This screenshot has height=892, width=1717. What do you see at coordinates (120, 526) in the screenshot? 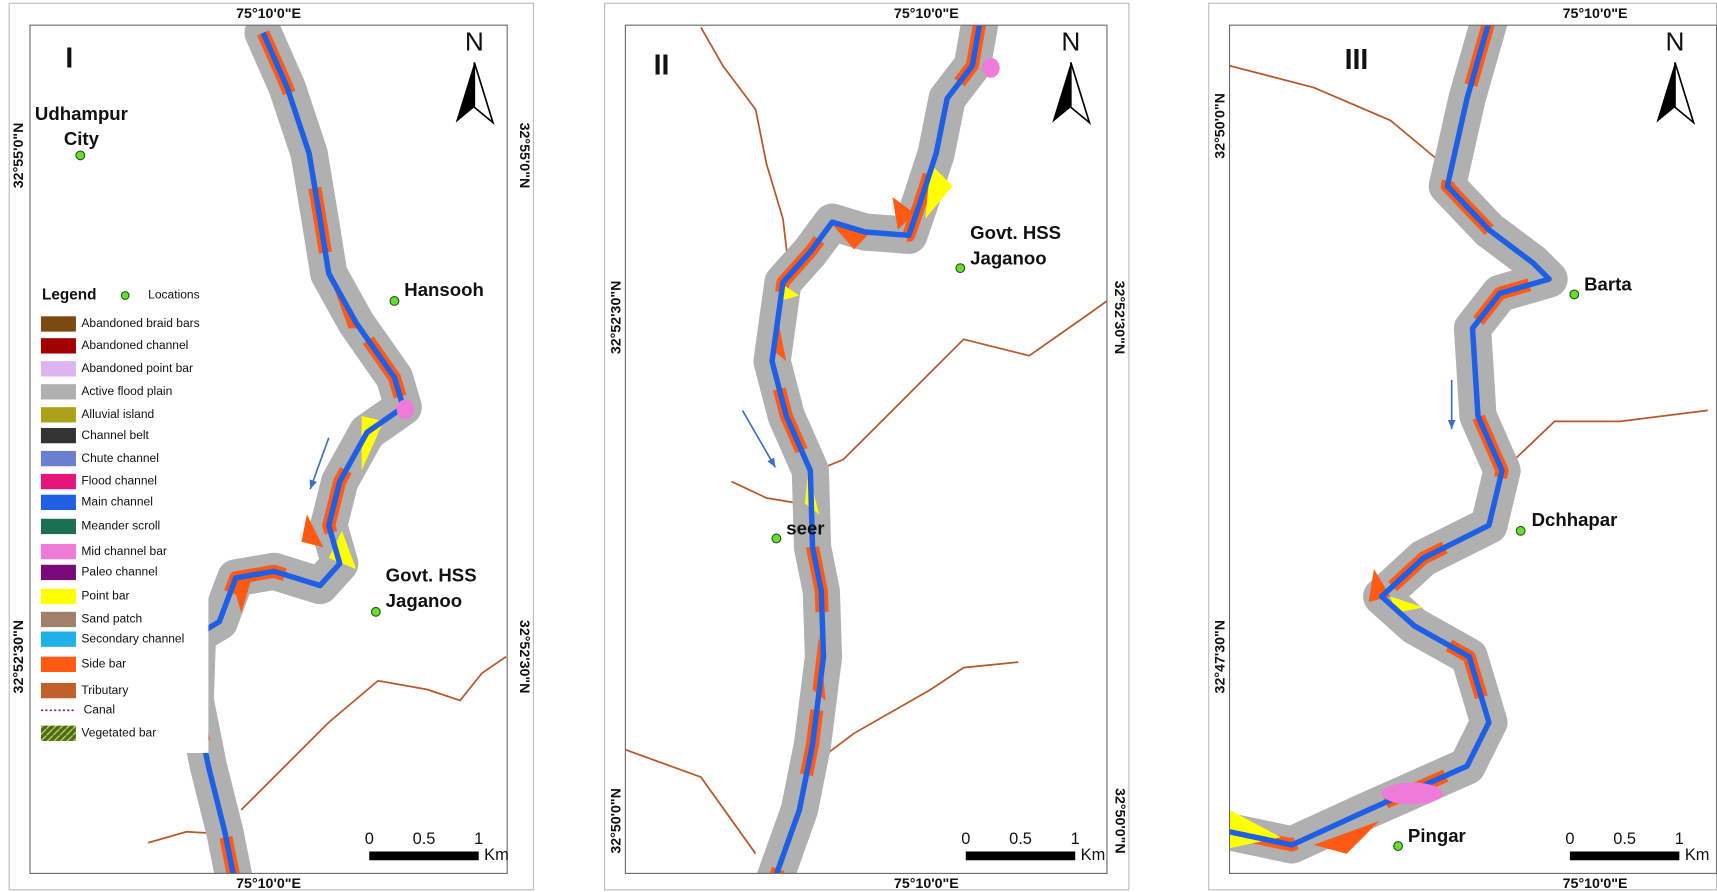
I see `legend-label: Meander scroll` at bounding box center [120, 526].